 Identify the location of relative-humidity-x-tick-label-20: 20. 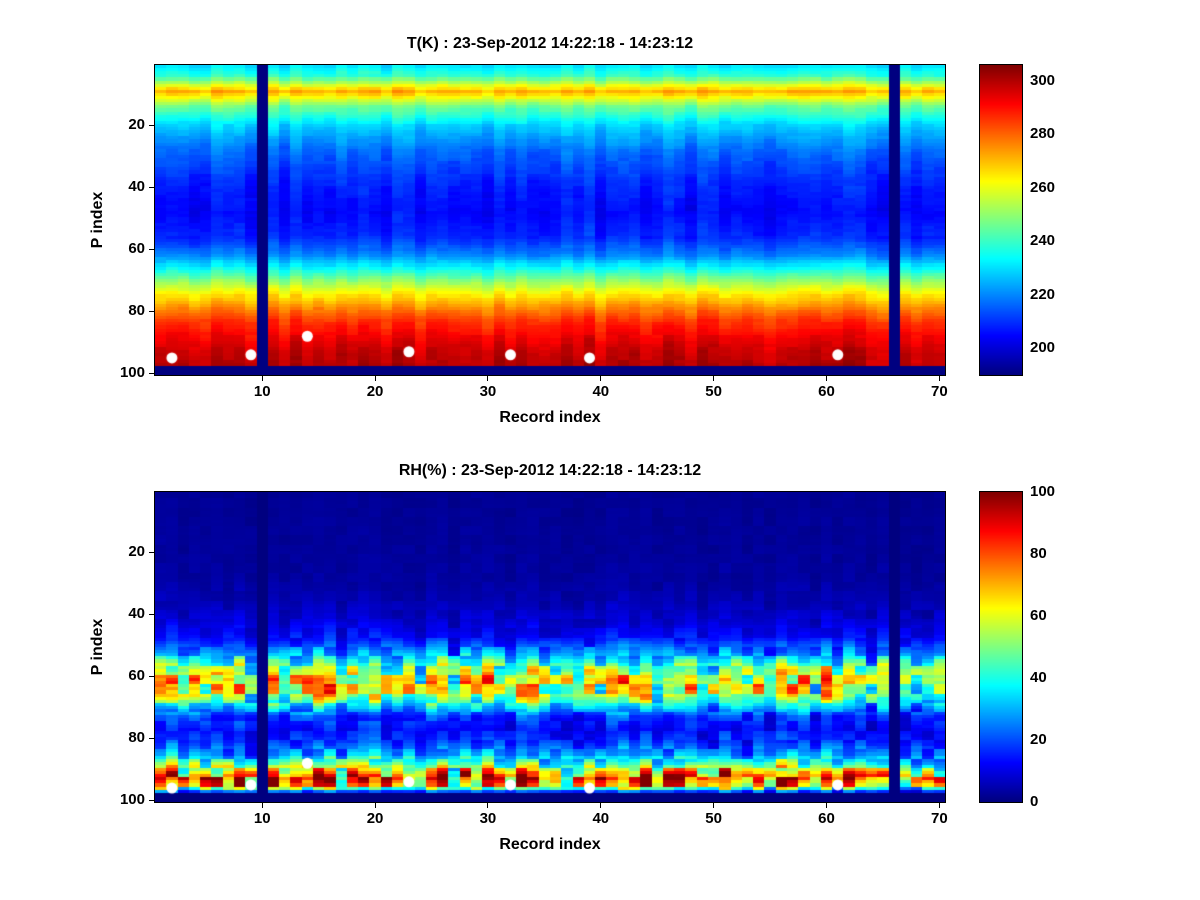
(375, 818).